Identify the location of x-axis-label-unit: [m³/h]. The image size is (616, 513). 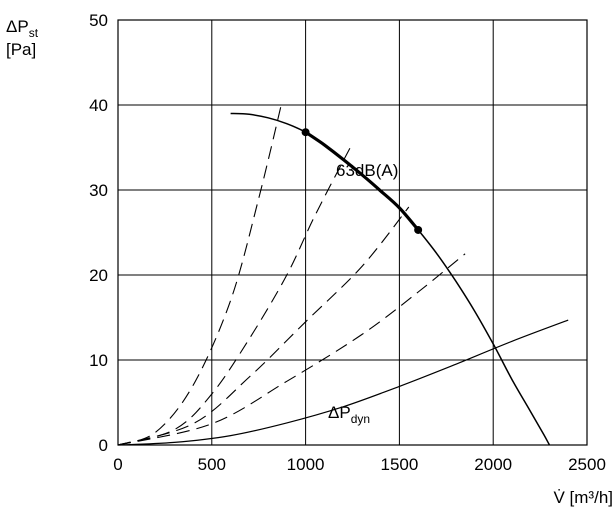
(591, 497).